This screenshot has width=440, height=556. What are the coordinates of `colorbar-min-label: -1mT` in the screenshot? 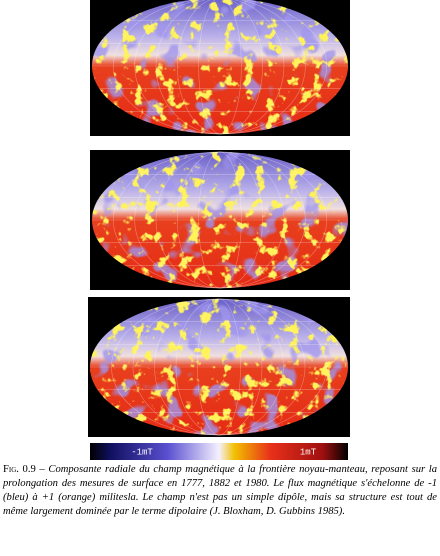 It's located at (142, 452).